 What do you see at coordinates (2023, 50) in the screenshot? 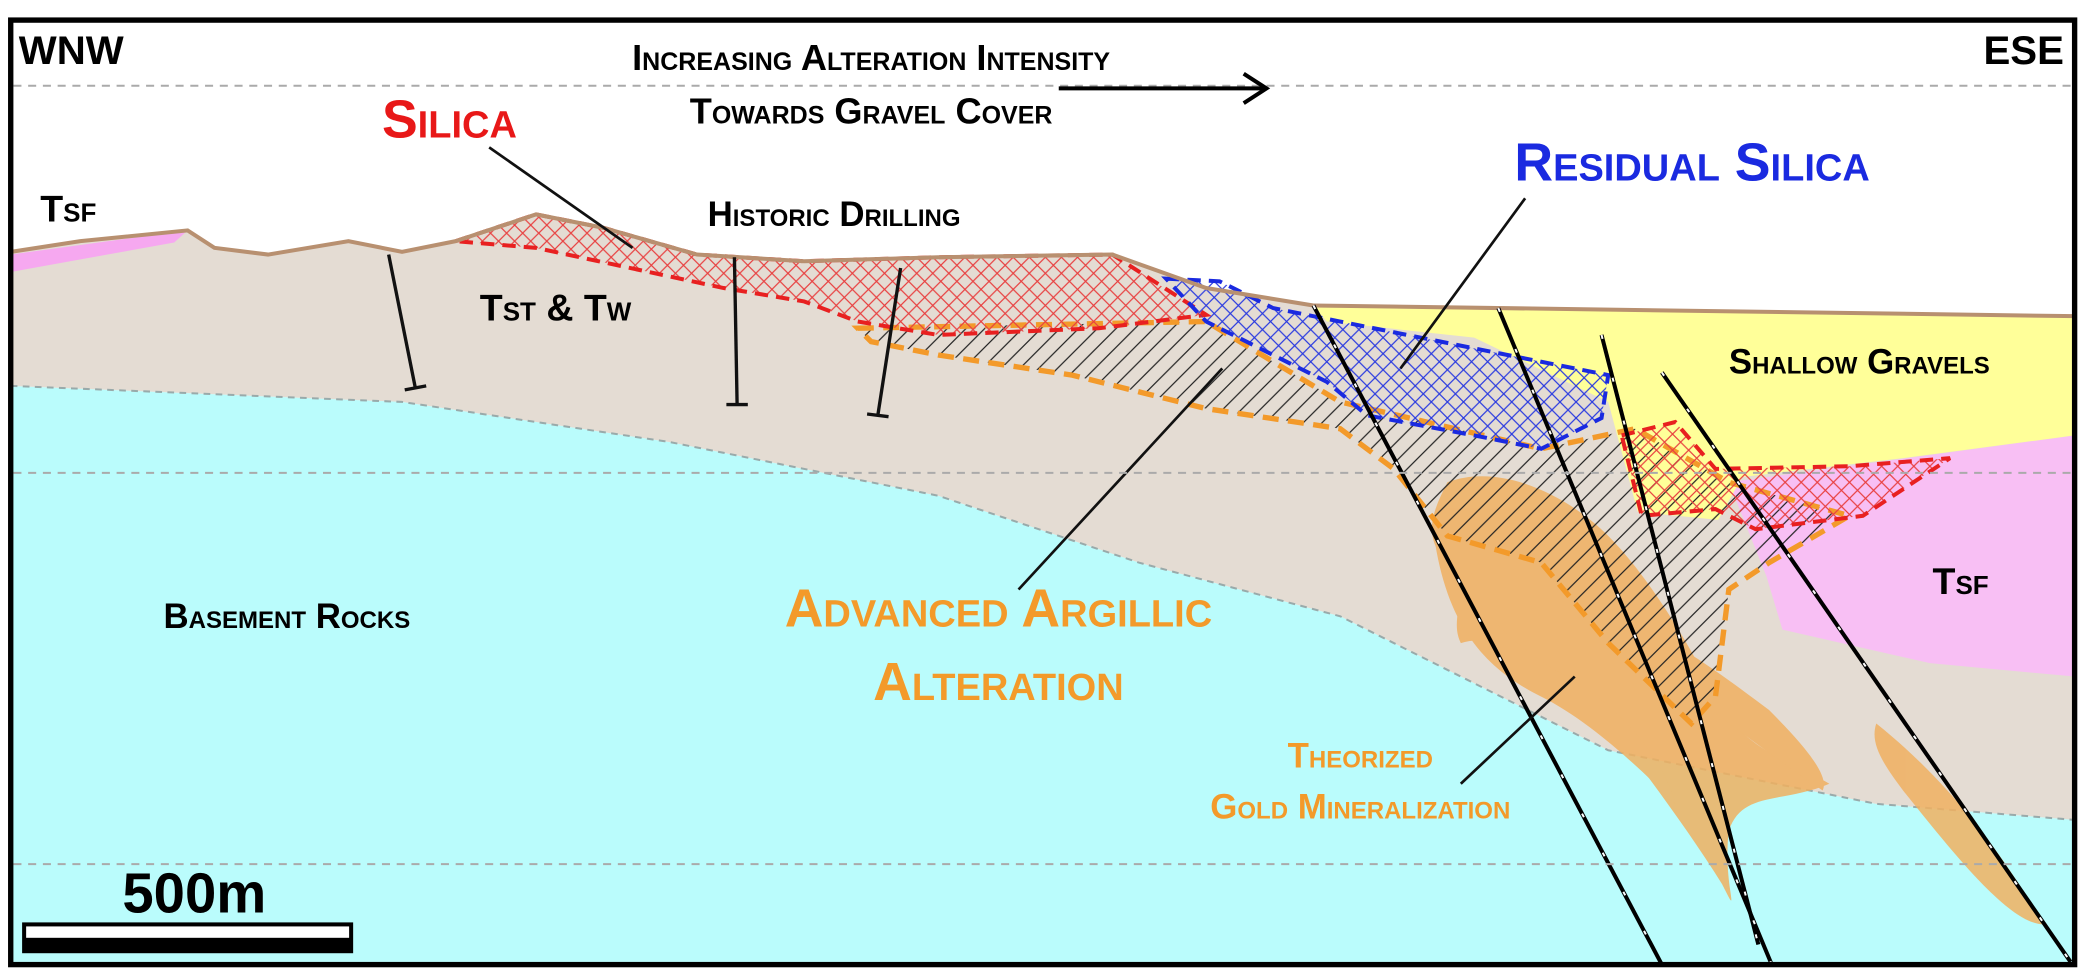
I see `direction-right: ESE` at bounding box center [2023, 50].